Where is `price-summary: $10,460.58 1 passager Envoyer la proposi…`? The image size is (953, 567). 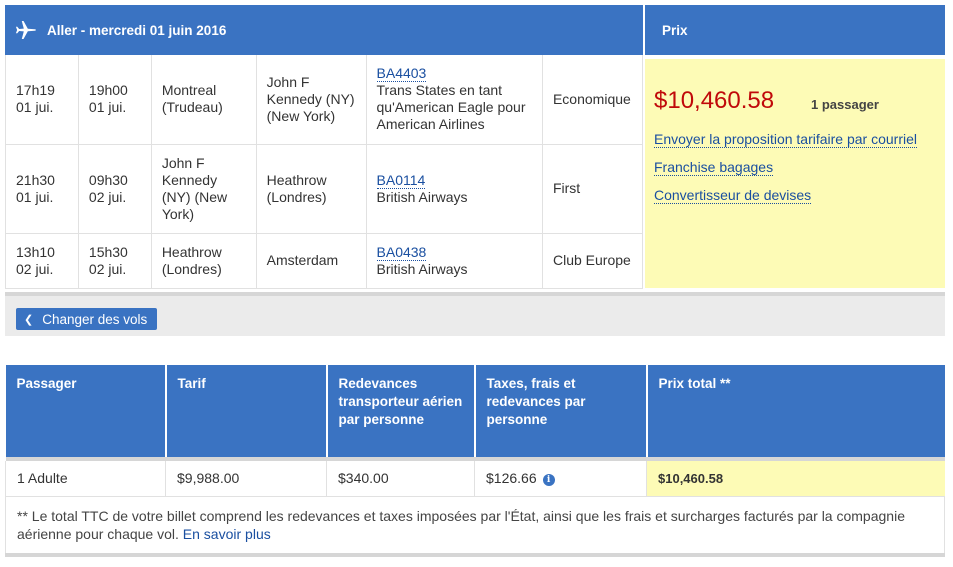 price-summary: $10,460.58 1 passager Envoyer la proposi… is located at coordinates (795, 173).